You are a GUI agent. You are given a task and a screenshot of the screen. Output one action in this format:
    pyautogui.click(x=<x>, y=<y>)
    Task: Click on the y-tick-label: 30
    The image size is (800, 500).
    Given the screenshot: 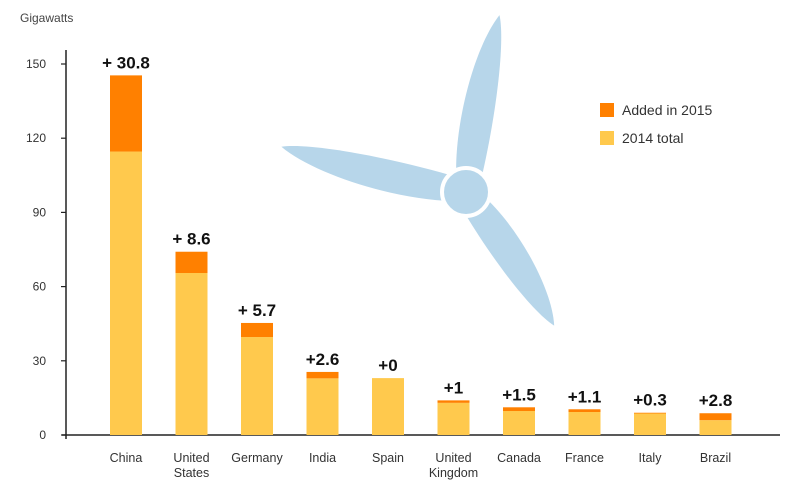 What is the action you would take?
    pyautogui.click(x=40, y=361)
    